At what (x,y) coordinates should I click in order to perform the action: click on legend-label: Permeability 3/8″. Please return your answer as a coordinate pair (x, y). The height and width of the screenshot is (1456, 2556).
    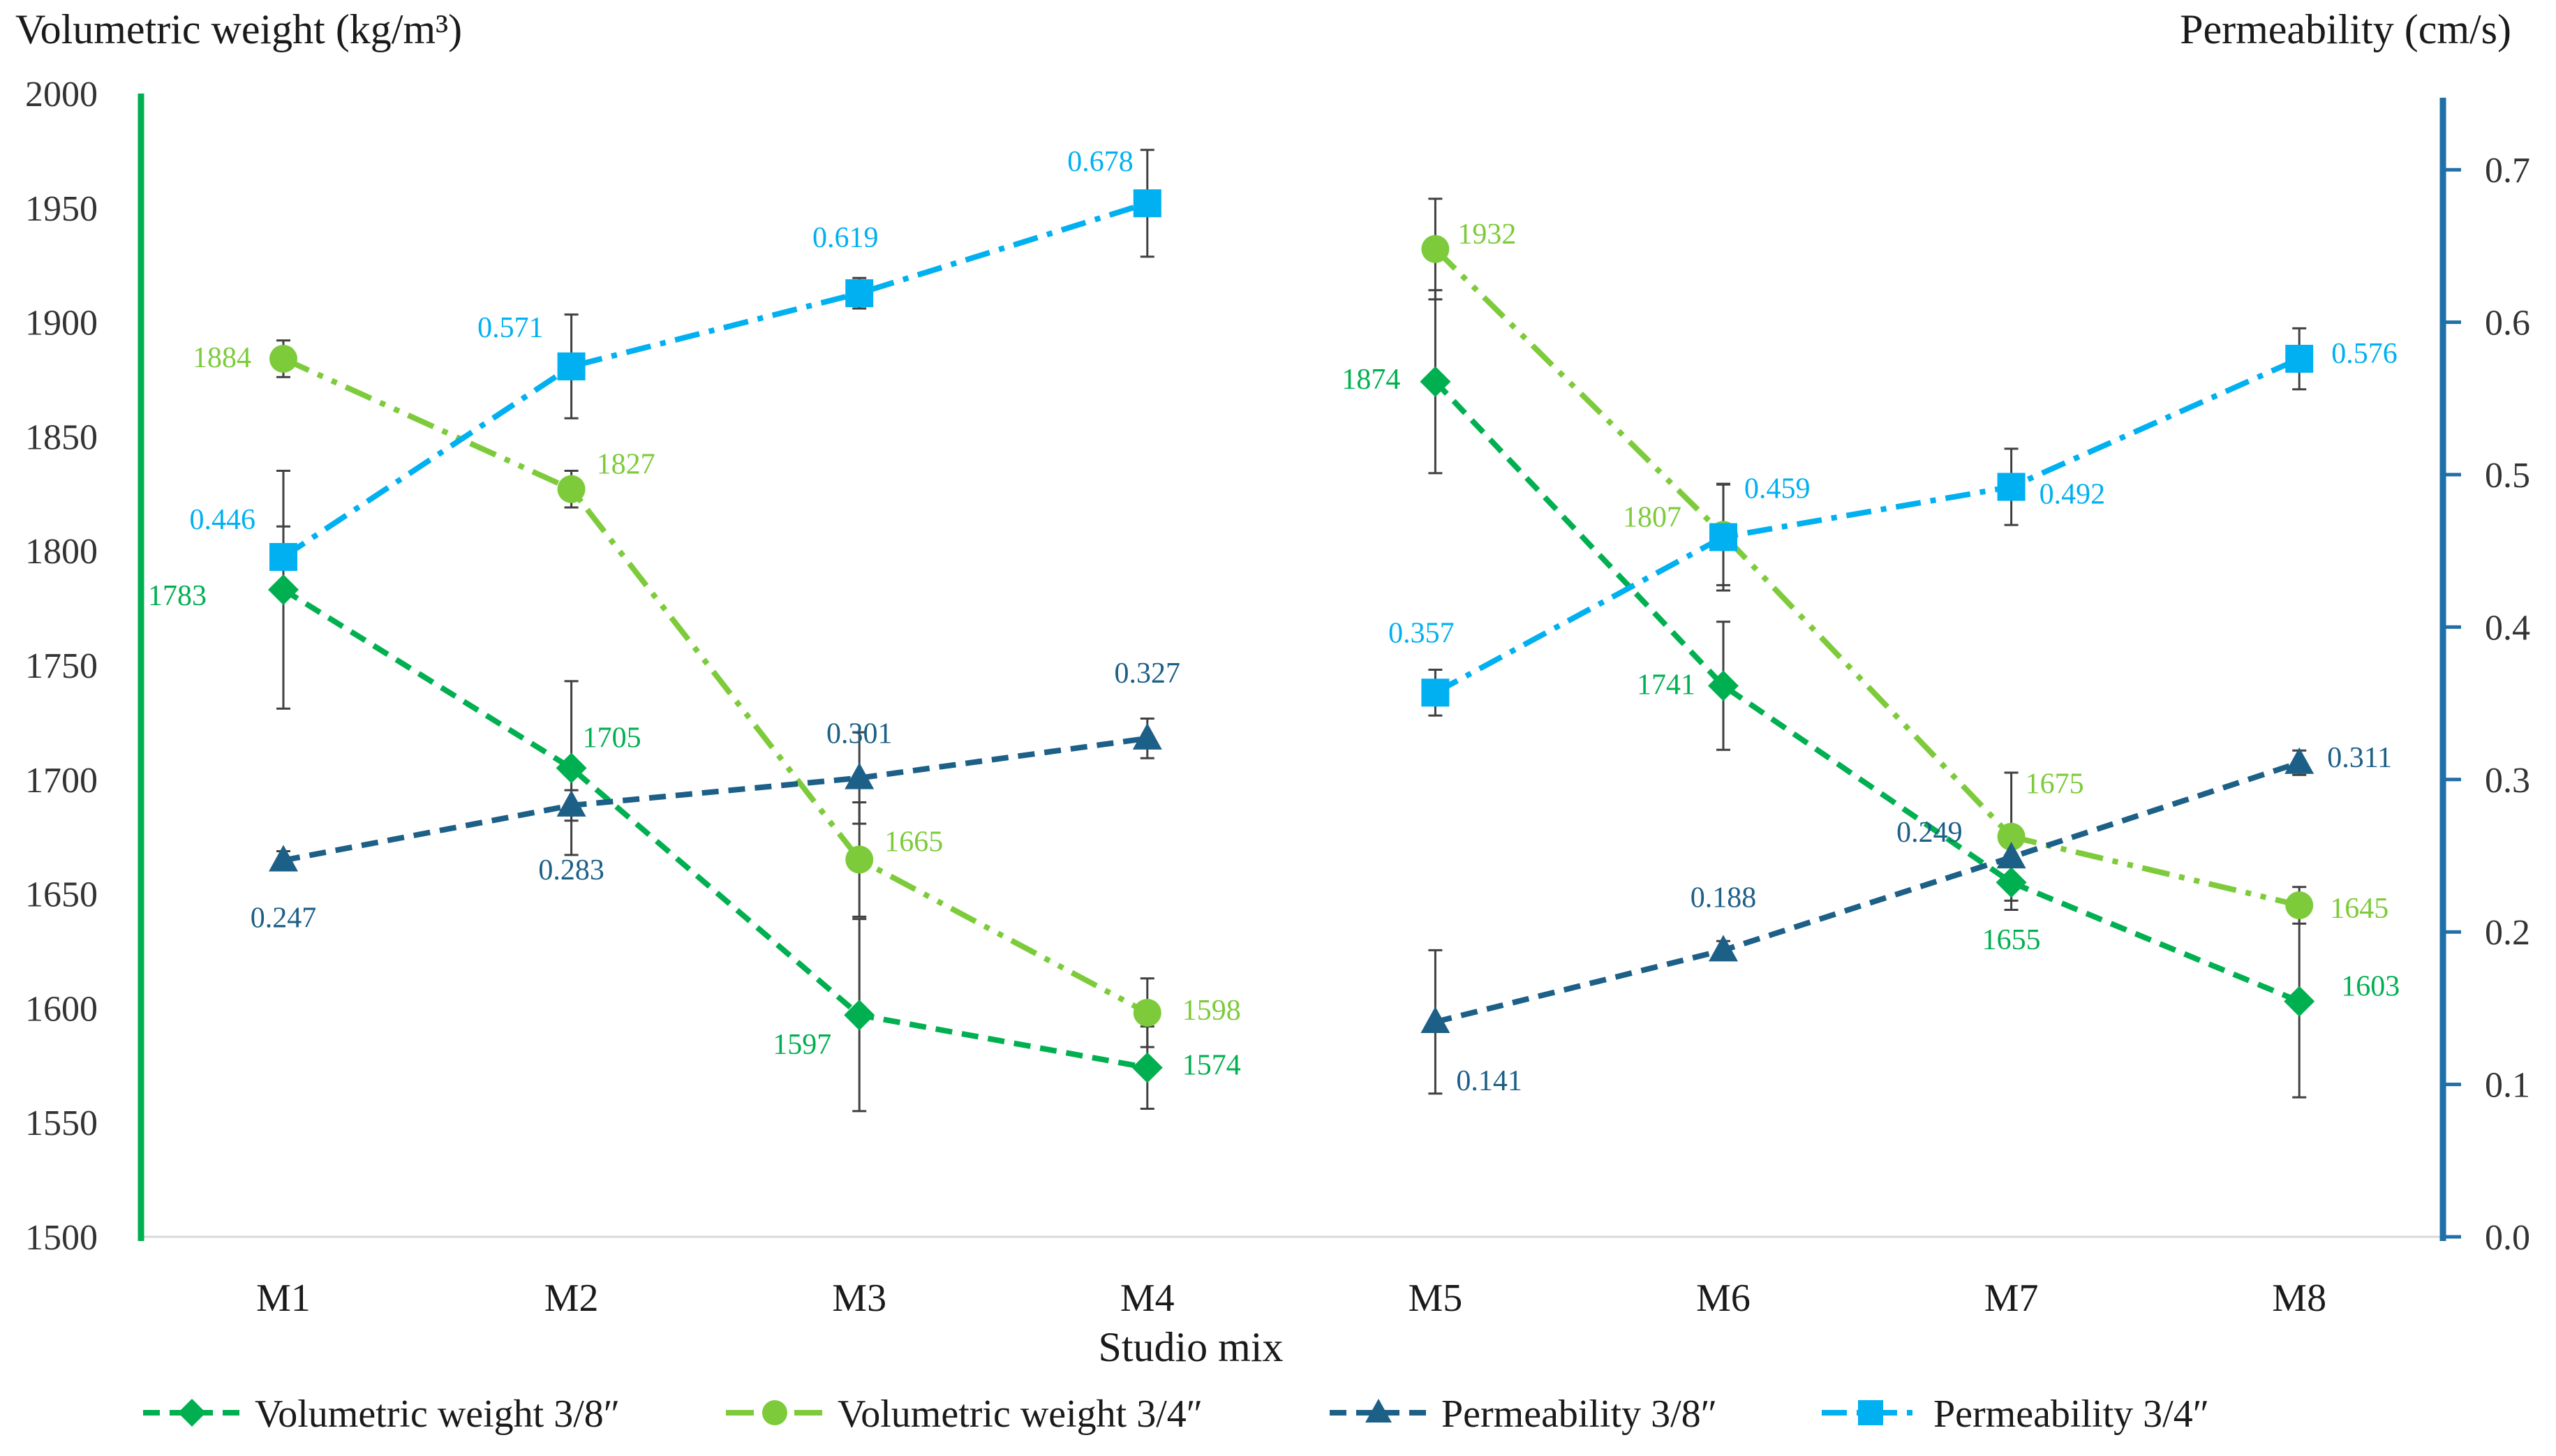
    Looking at the image, I should click on (1579, 1414).